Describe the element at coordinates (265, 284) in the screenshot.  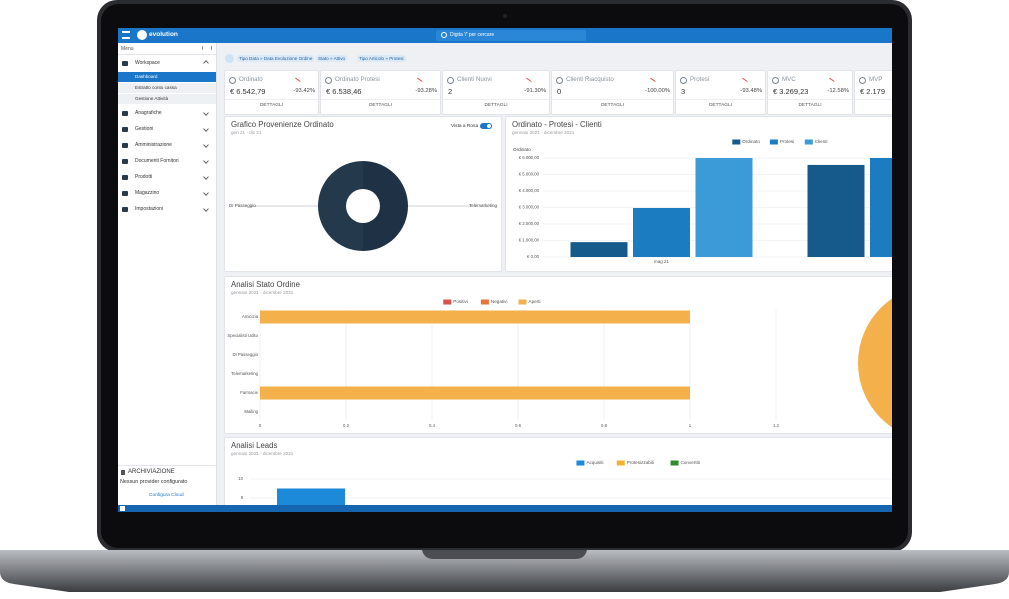
I see `panel-title: Analisi Stato Ordine` at that location.